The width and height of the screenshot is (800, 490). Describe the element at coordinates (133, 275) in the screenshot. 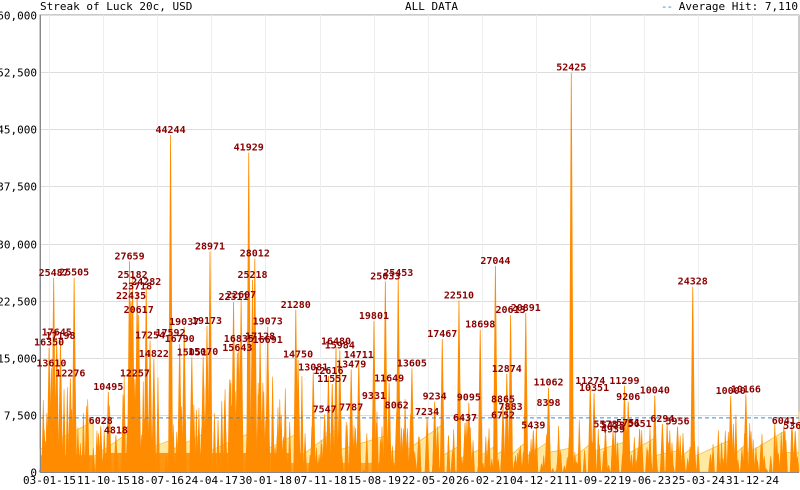

I see `peak-value-label: 25182` at that location.